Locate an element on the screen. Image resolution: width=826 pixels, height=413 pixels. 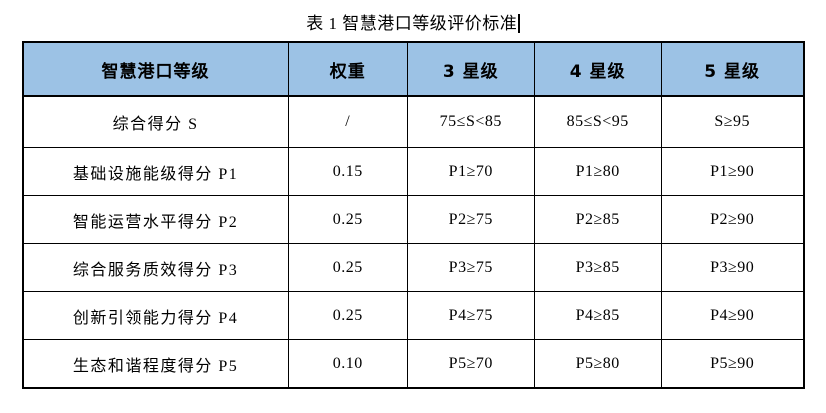
row-label: 生态和谐程度得分 P5 is located at coordinates (155, 363).